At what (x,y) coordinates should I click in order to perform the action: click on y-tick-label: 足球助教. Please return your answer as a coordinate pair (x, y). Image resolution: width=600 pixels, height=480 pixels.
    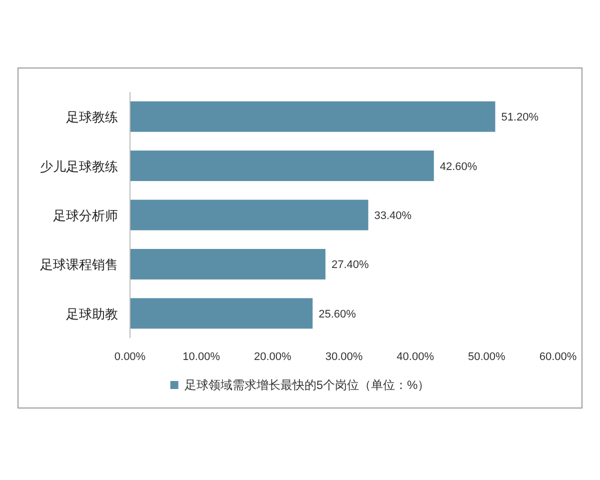
    Looking at the image, I should click on (92, 314).